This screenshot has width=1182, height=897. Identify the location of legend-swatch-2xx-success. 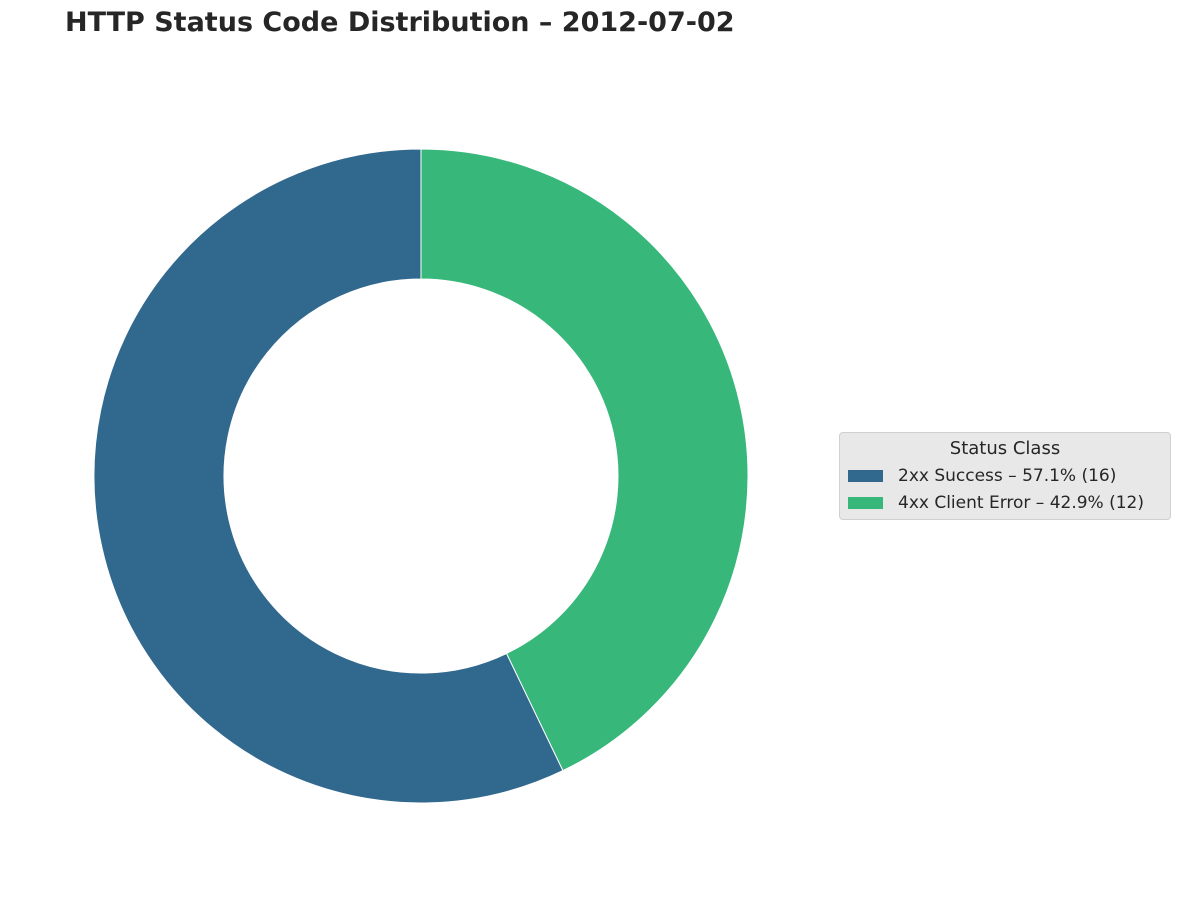
(865, 476).